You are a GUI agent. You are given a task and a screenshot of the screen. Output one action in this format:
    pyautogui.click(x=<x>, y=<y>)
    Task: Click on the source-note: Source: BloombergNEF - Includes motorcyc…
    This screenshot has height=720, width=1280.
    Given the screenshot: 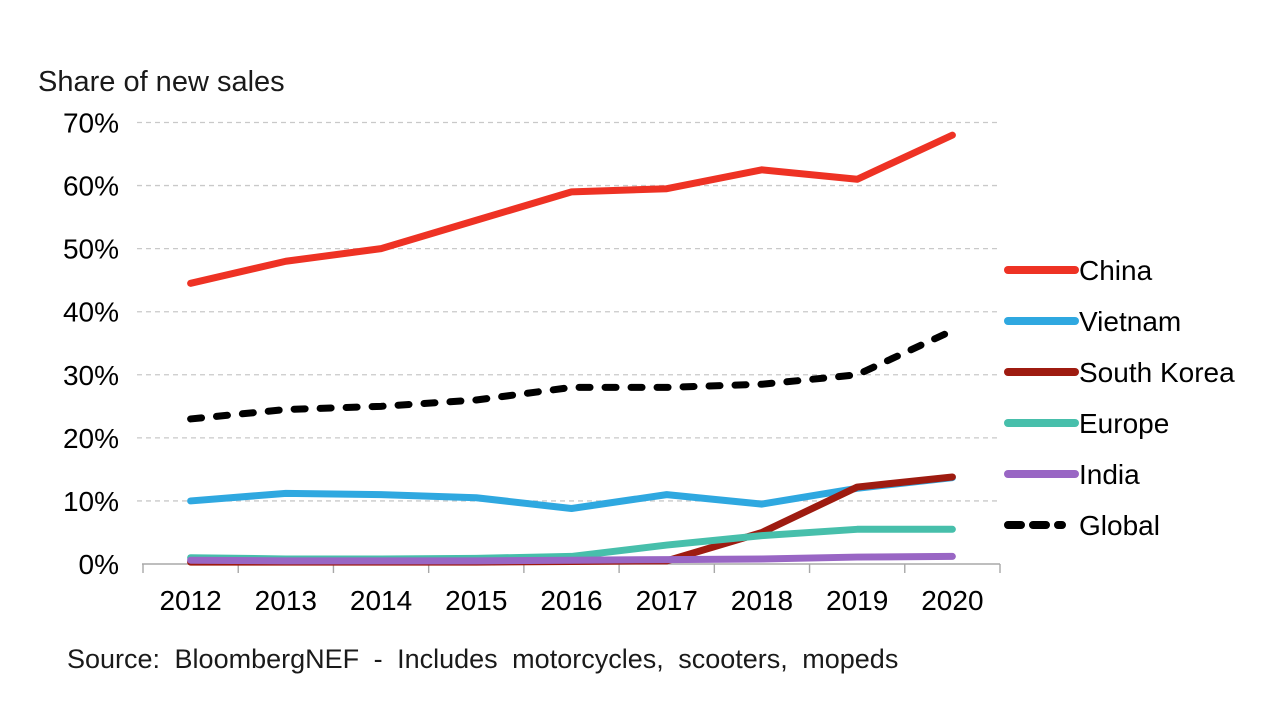 What is the action you would take?
    pyautogui.click(x=483, y=659)
    